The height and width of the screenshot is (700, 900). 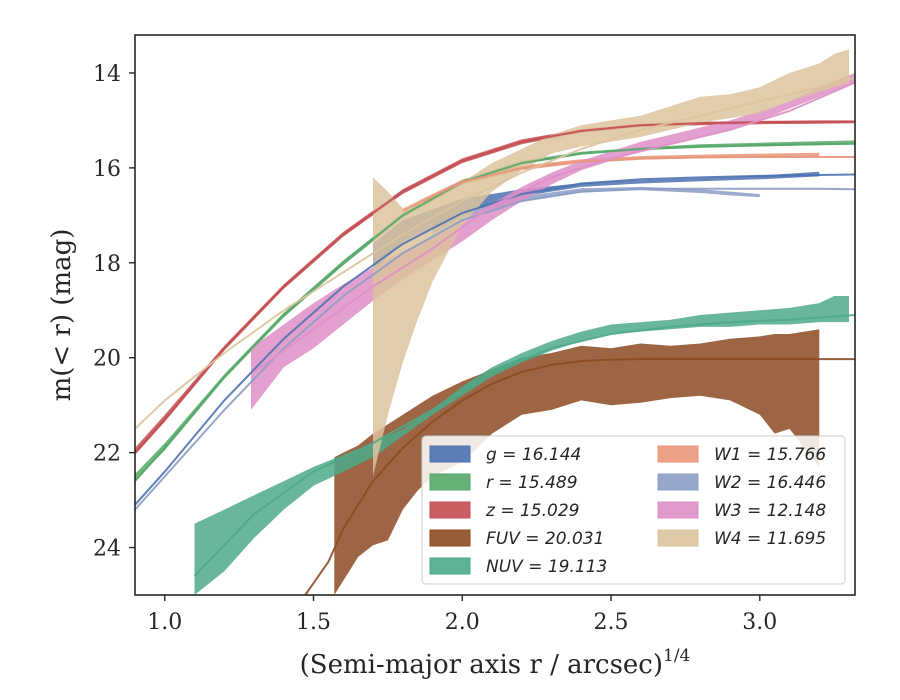 I want to click on legend-item-w1: W1 = 15.766, so click(x=741, y=455).